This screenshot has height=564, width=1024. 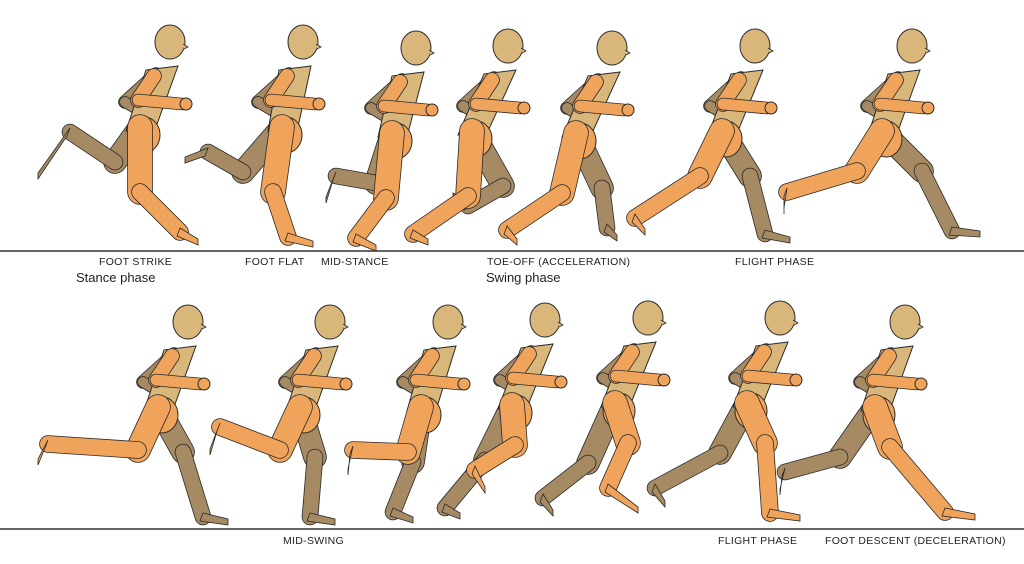 I want to click on label-foot-descent: FOOT DESCENT (DECELERATION), so click(x=915, y=541).